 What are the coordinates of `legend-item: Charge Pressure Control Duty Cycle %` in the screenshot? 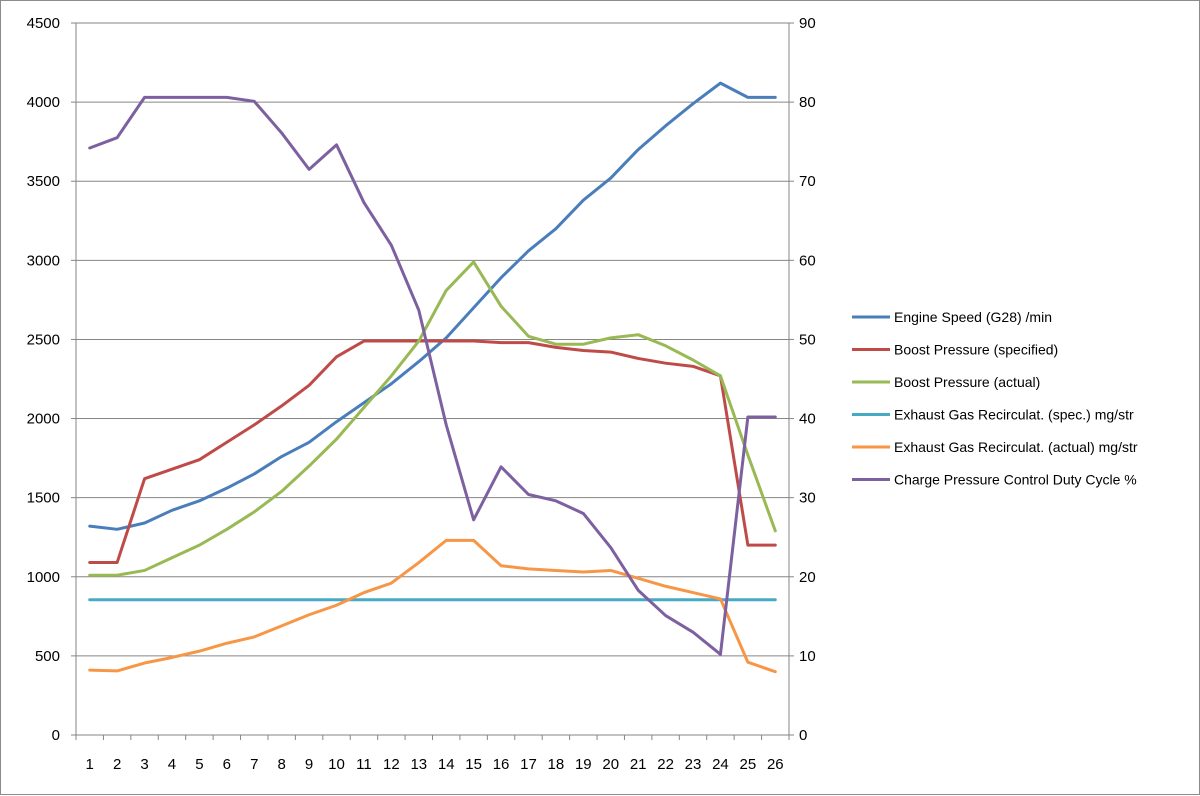 It's located at (994, 480).